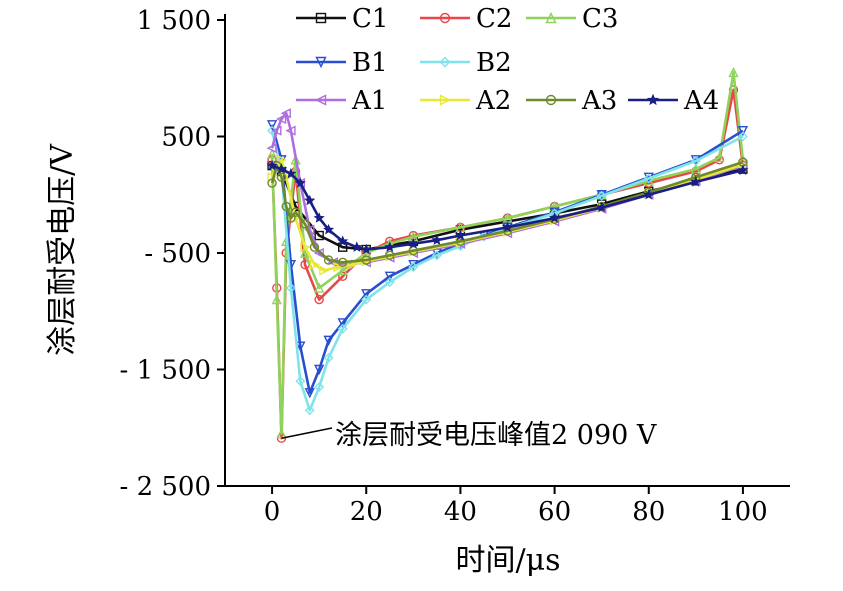 This screenshot has width=843, height=591. What do you see at coordinates (186, 138) in the screenshot?
I see `y-tick-label: 500` at bounding box center [186, 138].